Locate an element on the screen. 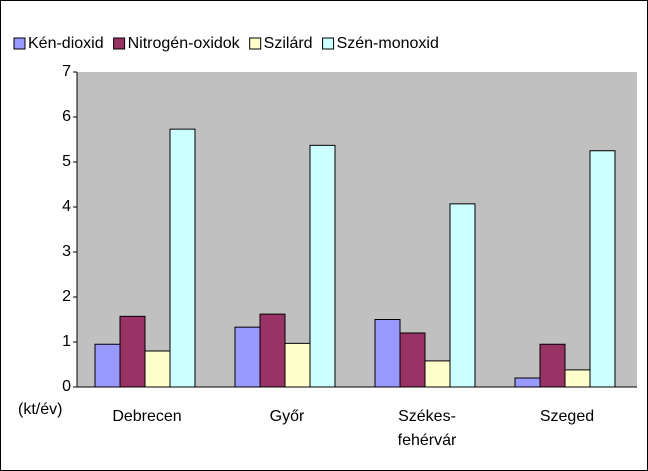 This screenshot has width=648, height=471. y-tick-label: 2 is located at coordinates (66, 296).